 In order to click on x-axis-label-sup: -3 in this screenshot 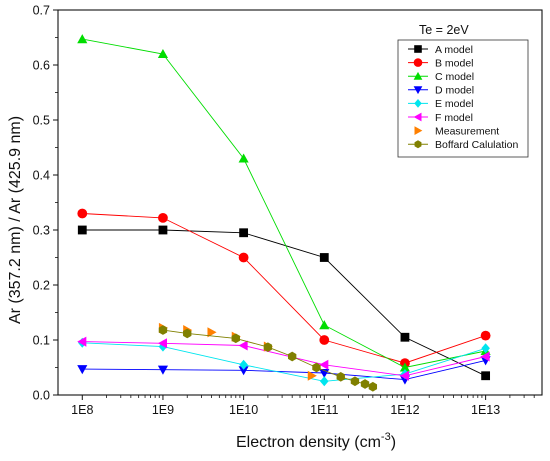, I will do `click(386, 437)`.